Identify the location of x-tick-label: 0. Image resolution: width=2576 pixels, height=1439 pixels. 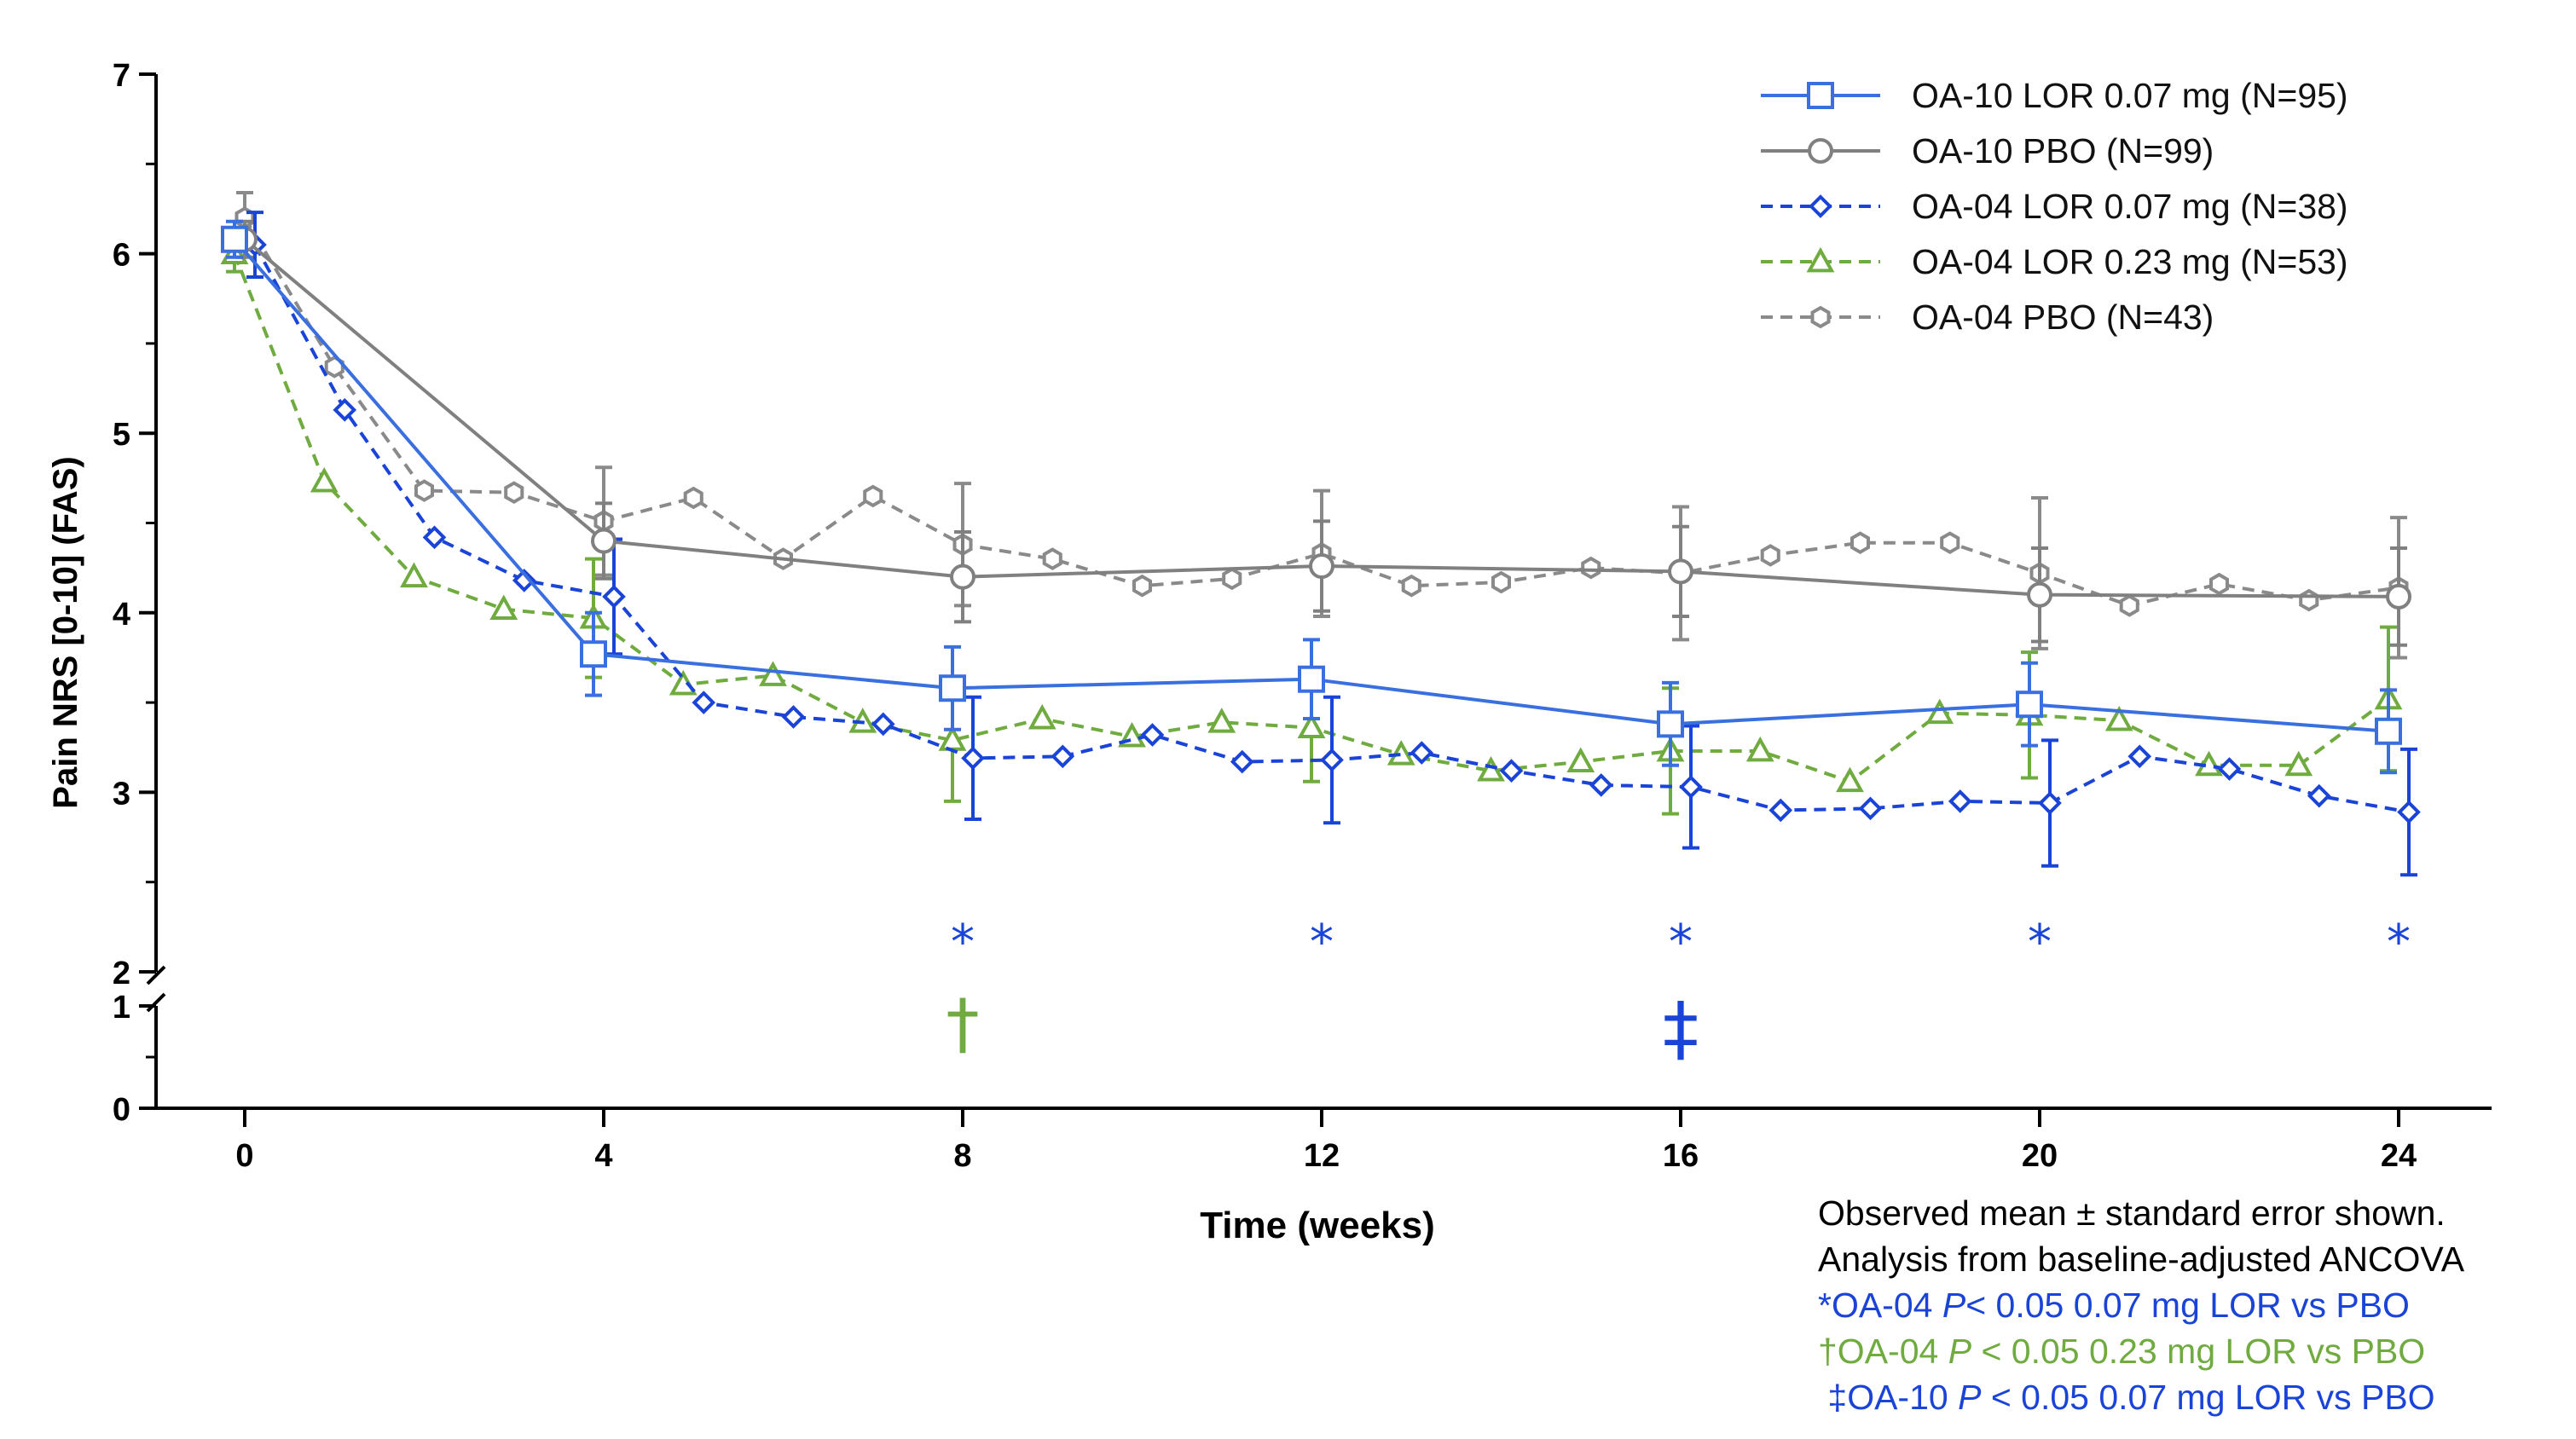
(244, 1156).